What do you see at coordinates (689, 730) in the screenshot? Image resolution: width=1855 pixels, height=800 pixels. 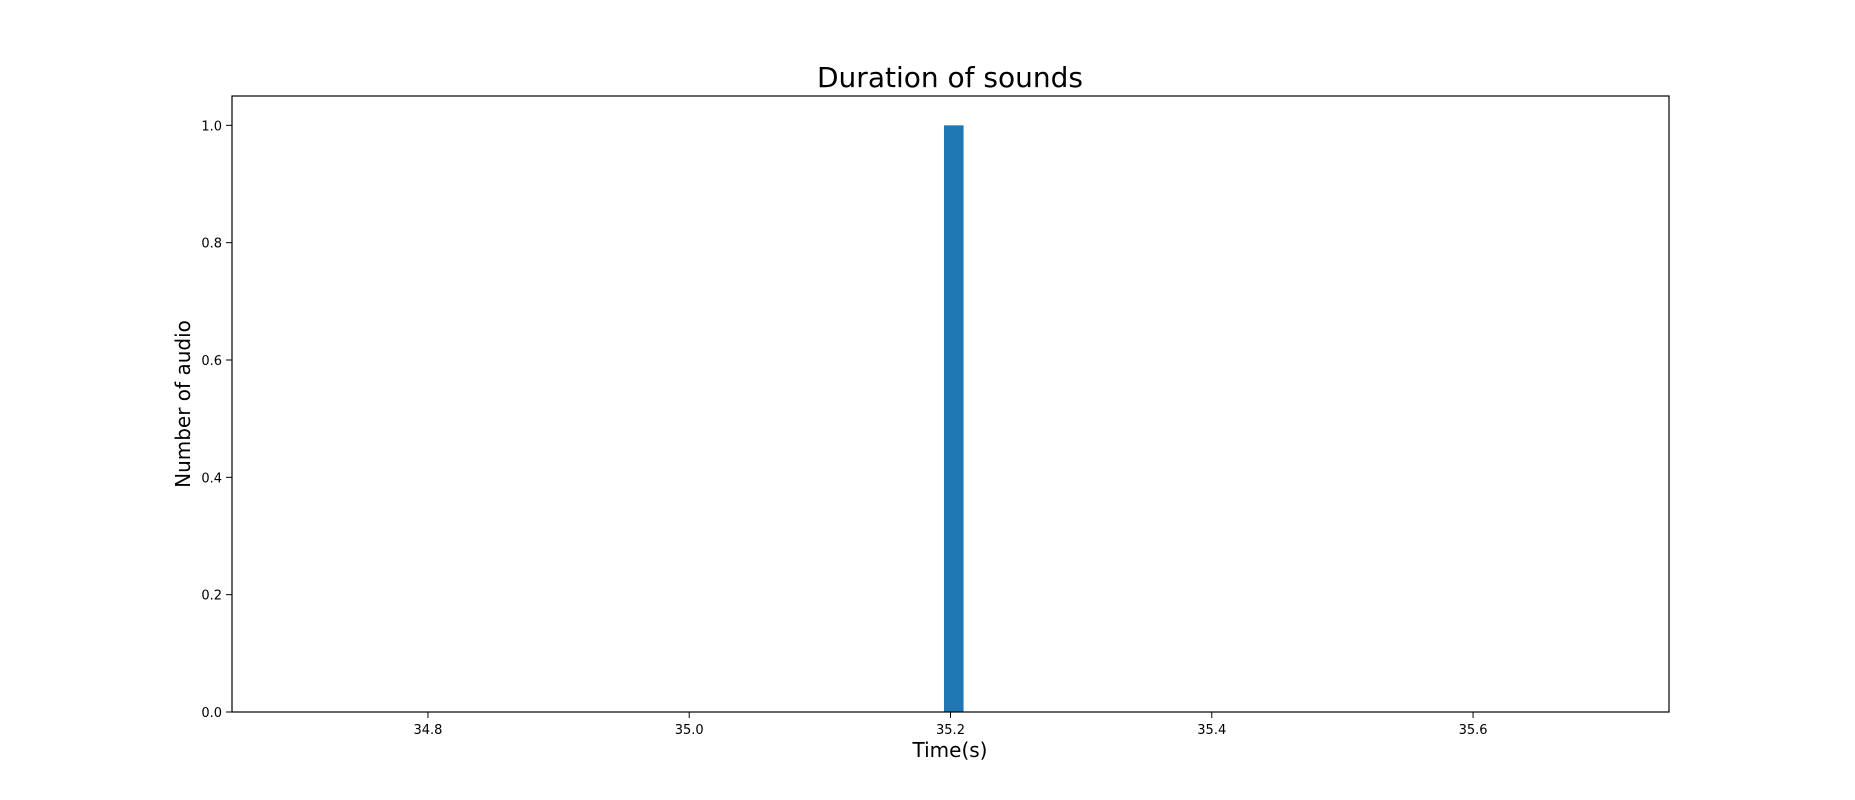 I see `x-tick-label-1: 35.0` at bounding box center [689, 730].